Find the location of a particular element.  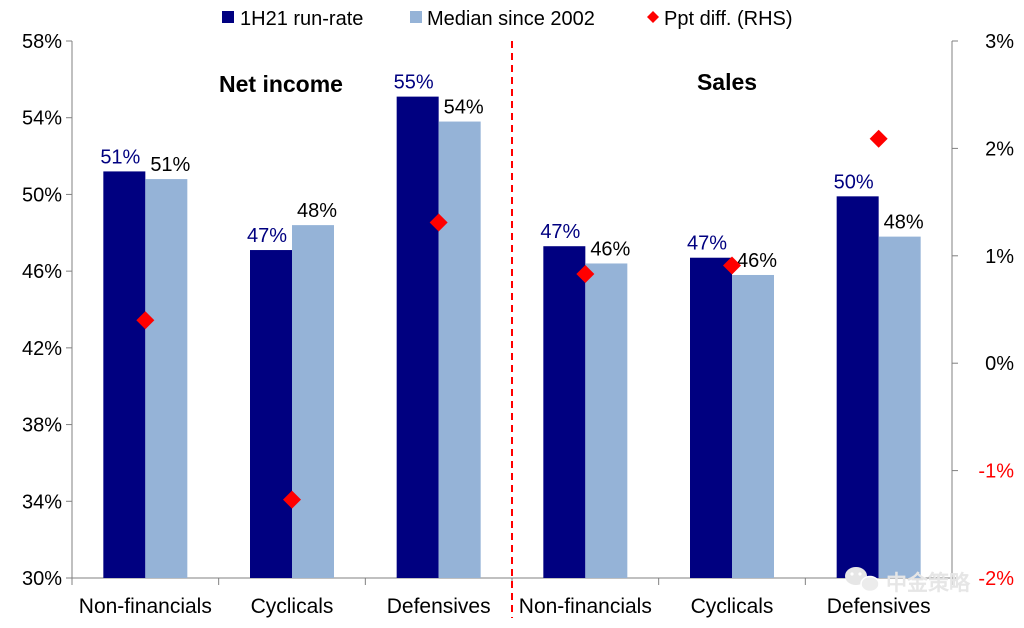

right-tick-label: 1% is located at coordinates (999, 257).